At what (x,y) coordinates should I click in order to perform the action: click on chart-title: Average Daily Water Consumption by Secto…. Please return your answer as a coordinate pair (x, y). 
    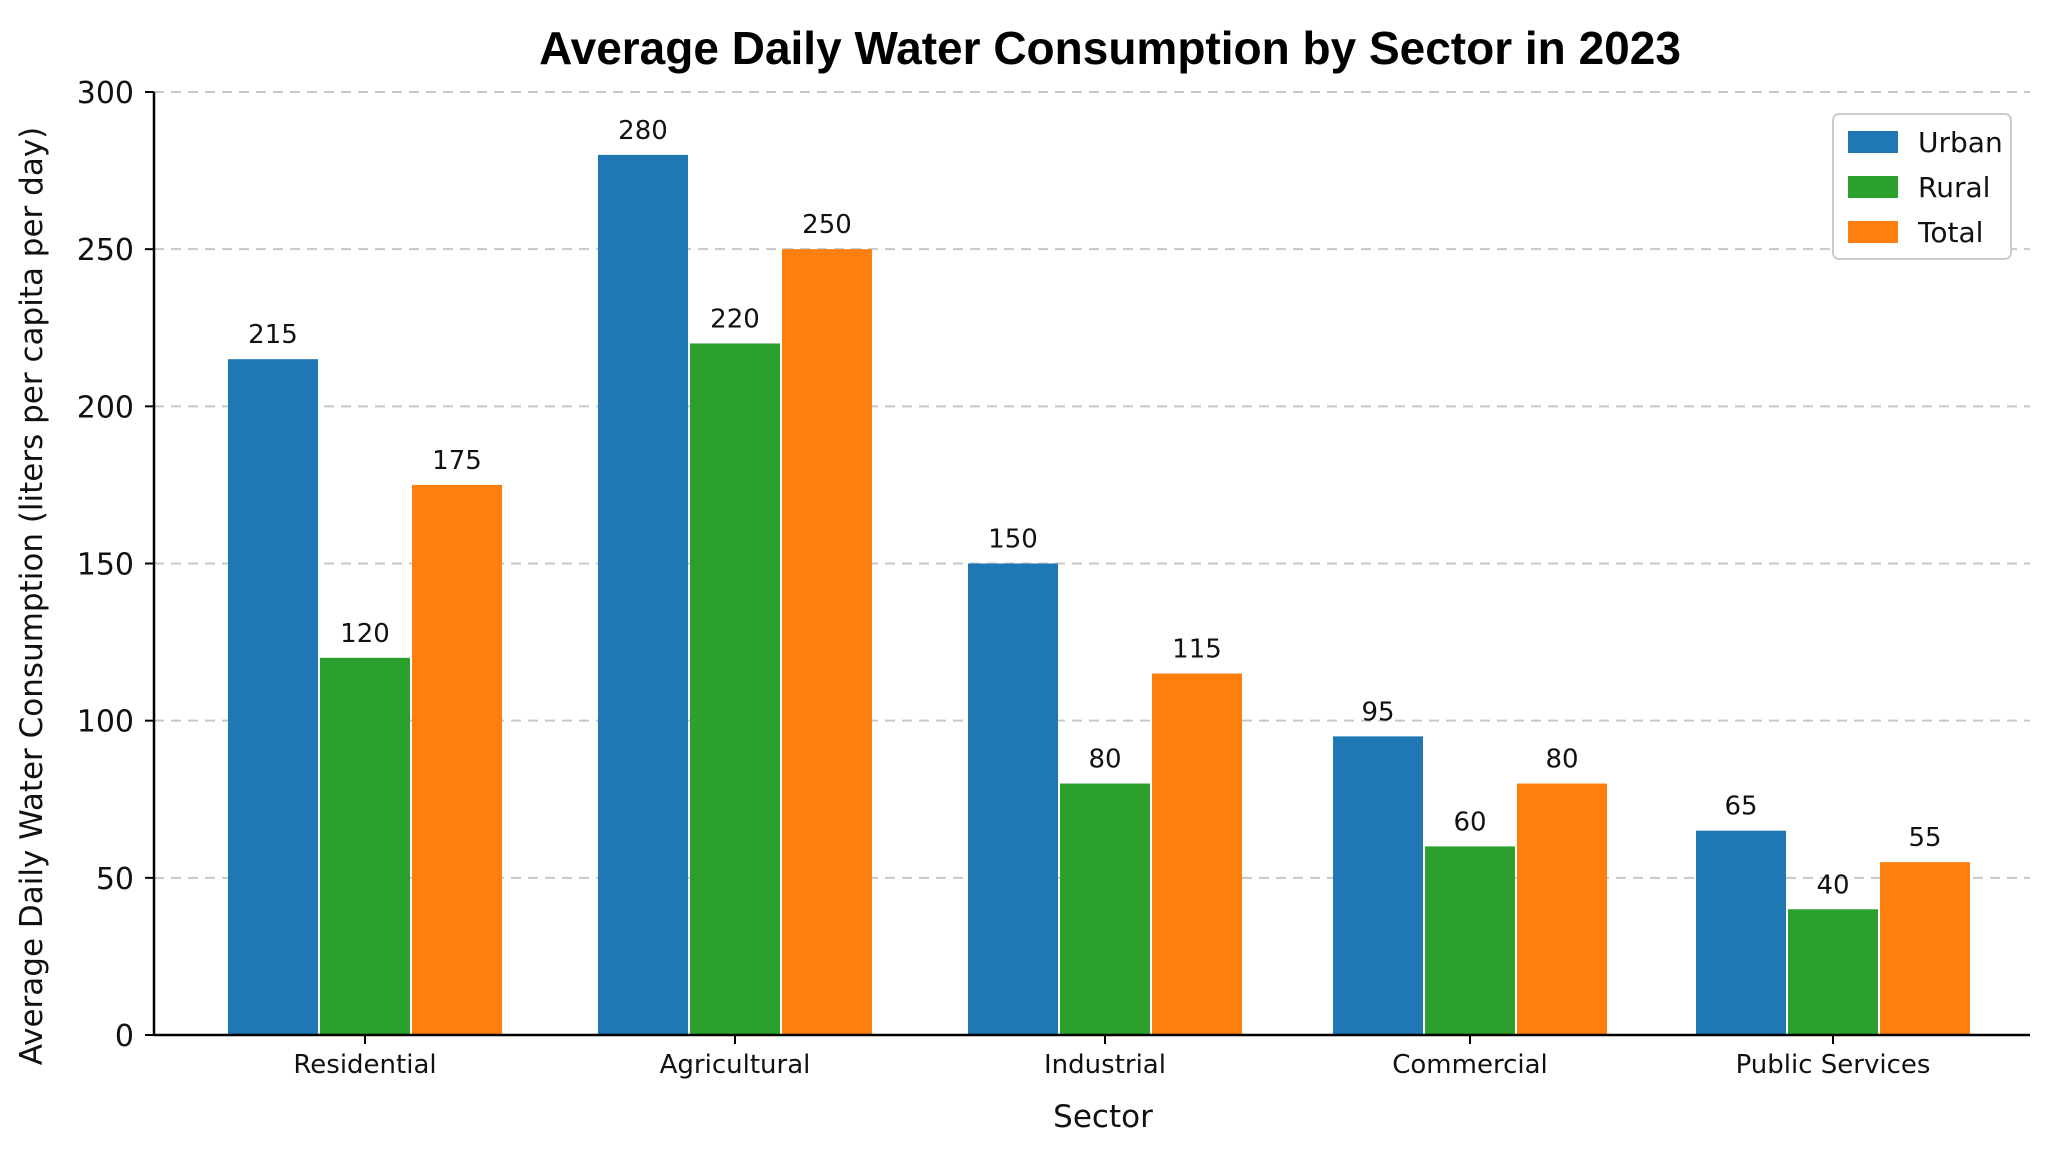
    Looking at the image, I should click on (1110, 48).